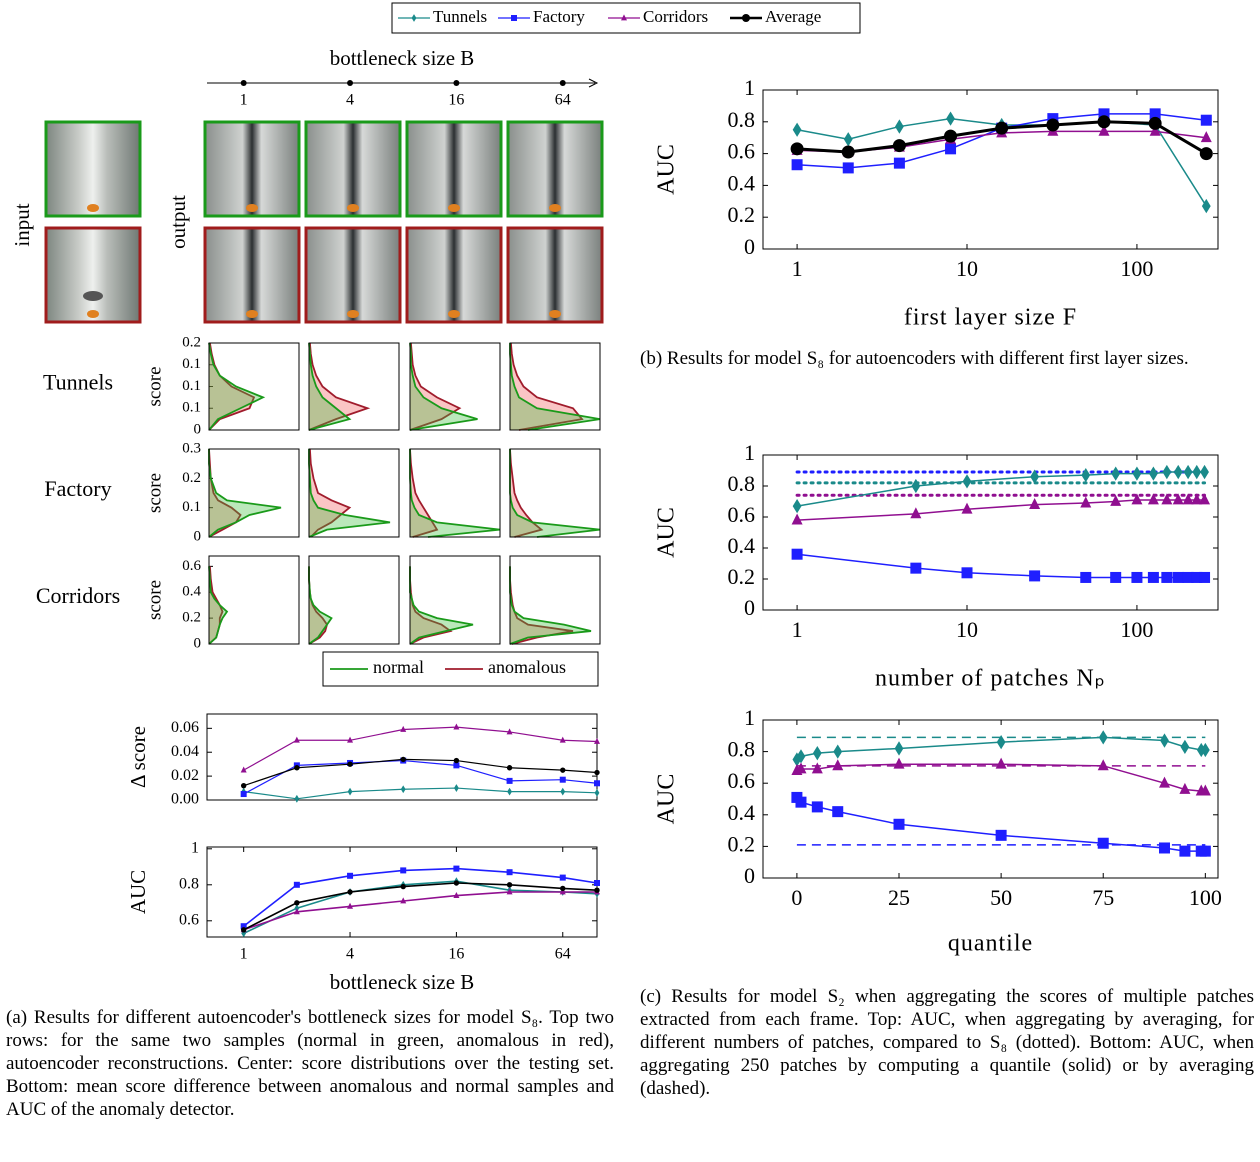  What do you see at coordinates (967, 268) in the screenshot?
I see `x-tick-label: 10` at bounding box center [967, 268].